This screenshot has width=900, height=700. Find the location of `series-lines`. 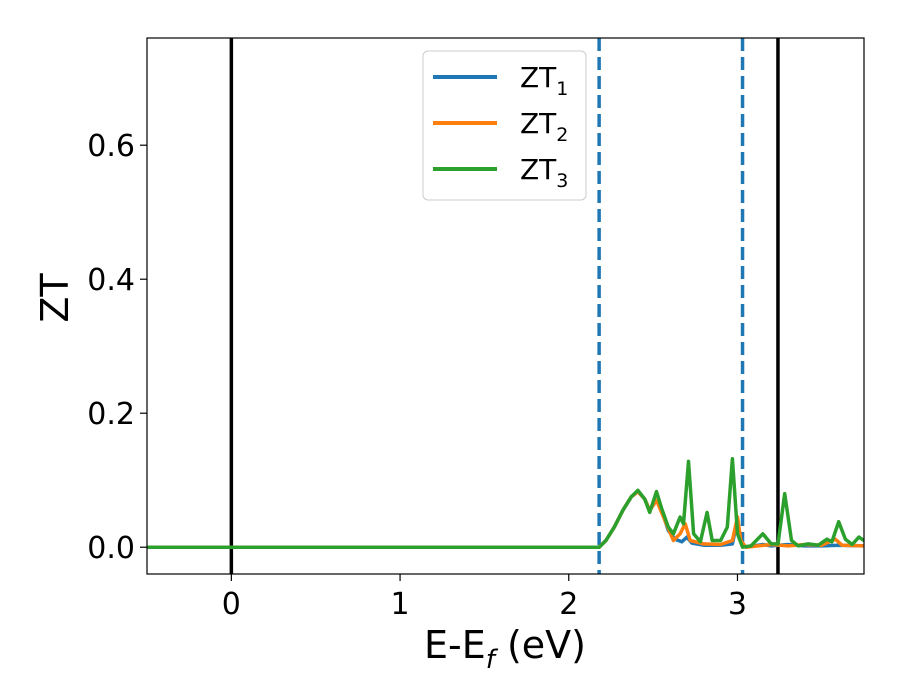

series-lines is located at coordinates (505, 503).